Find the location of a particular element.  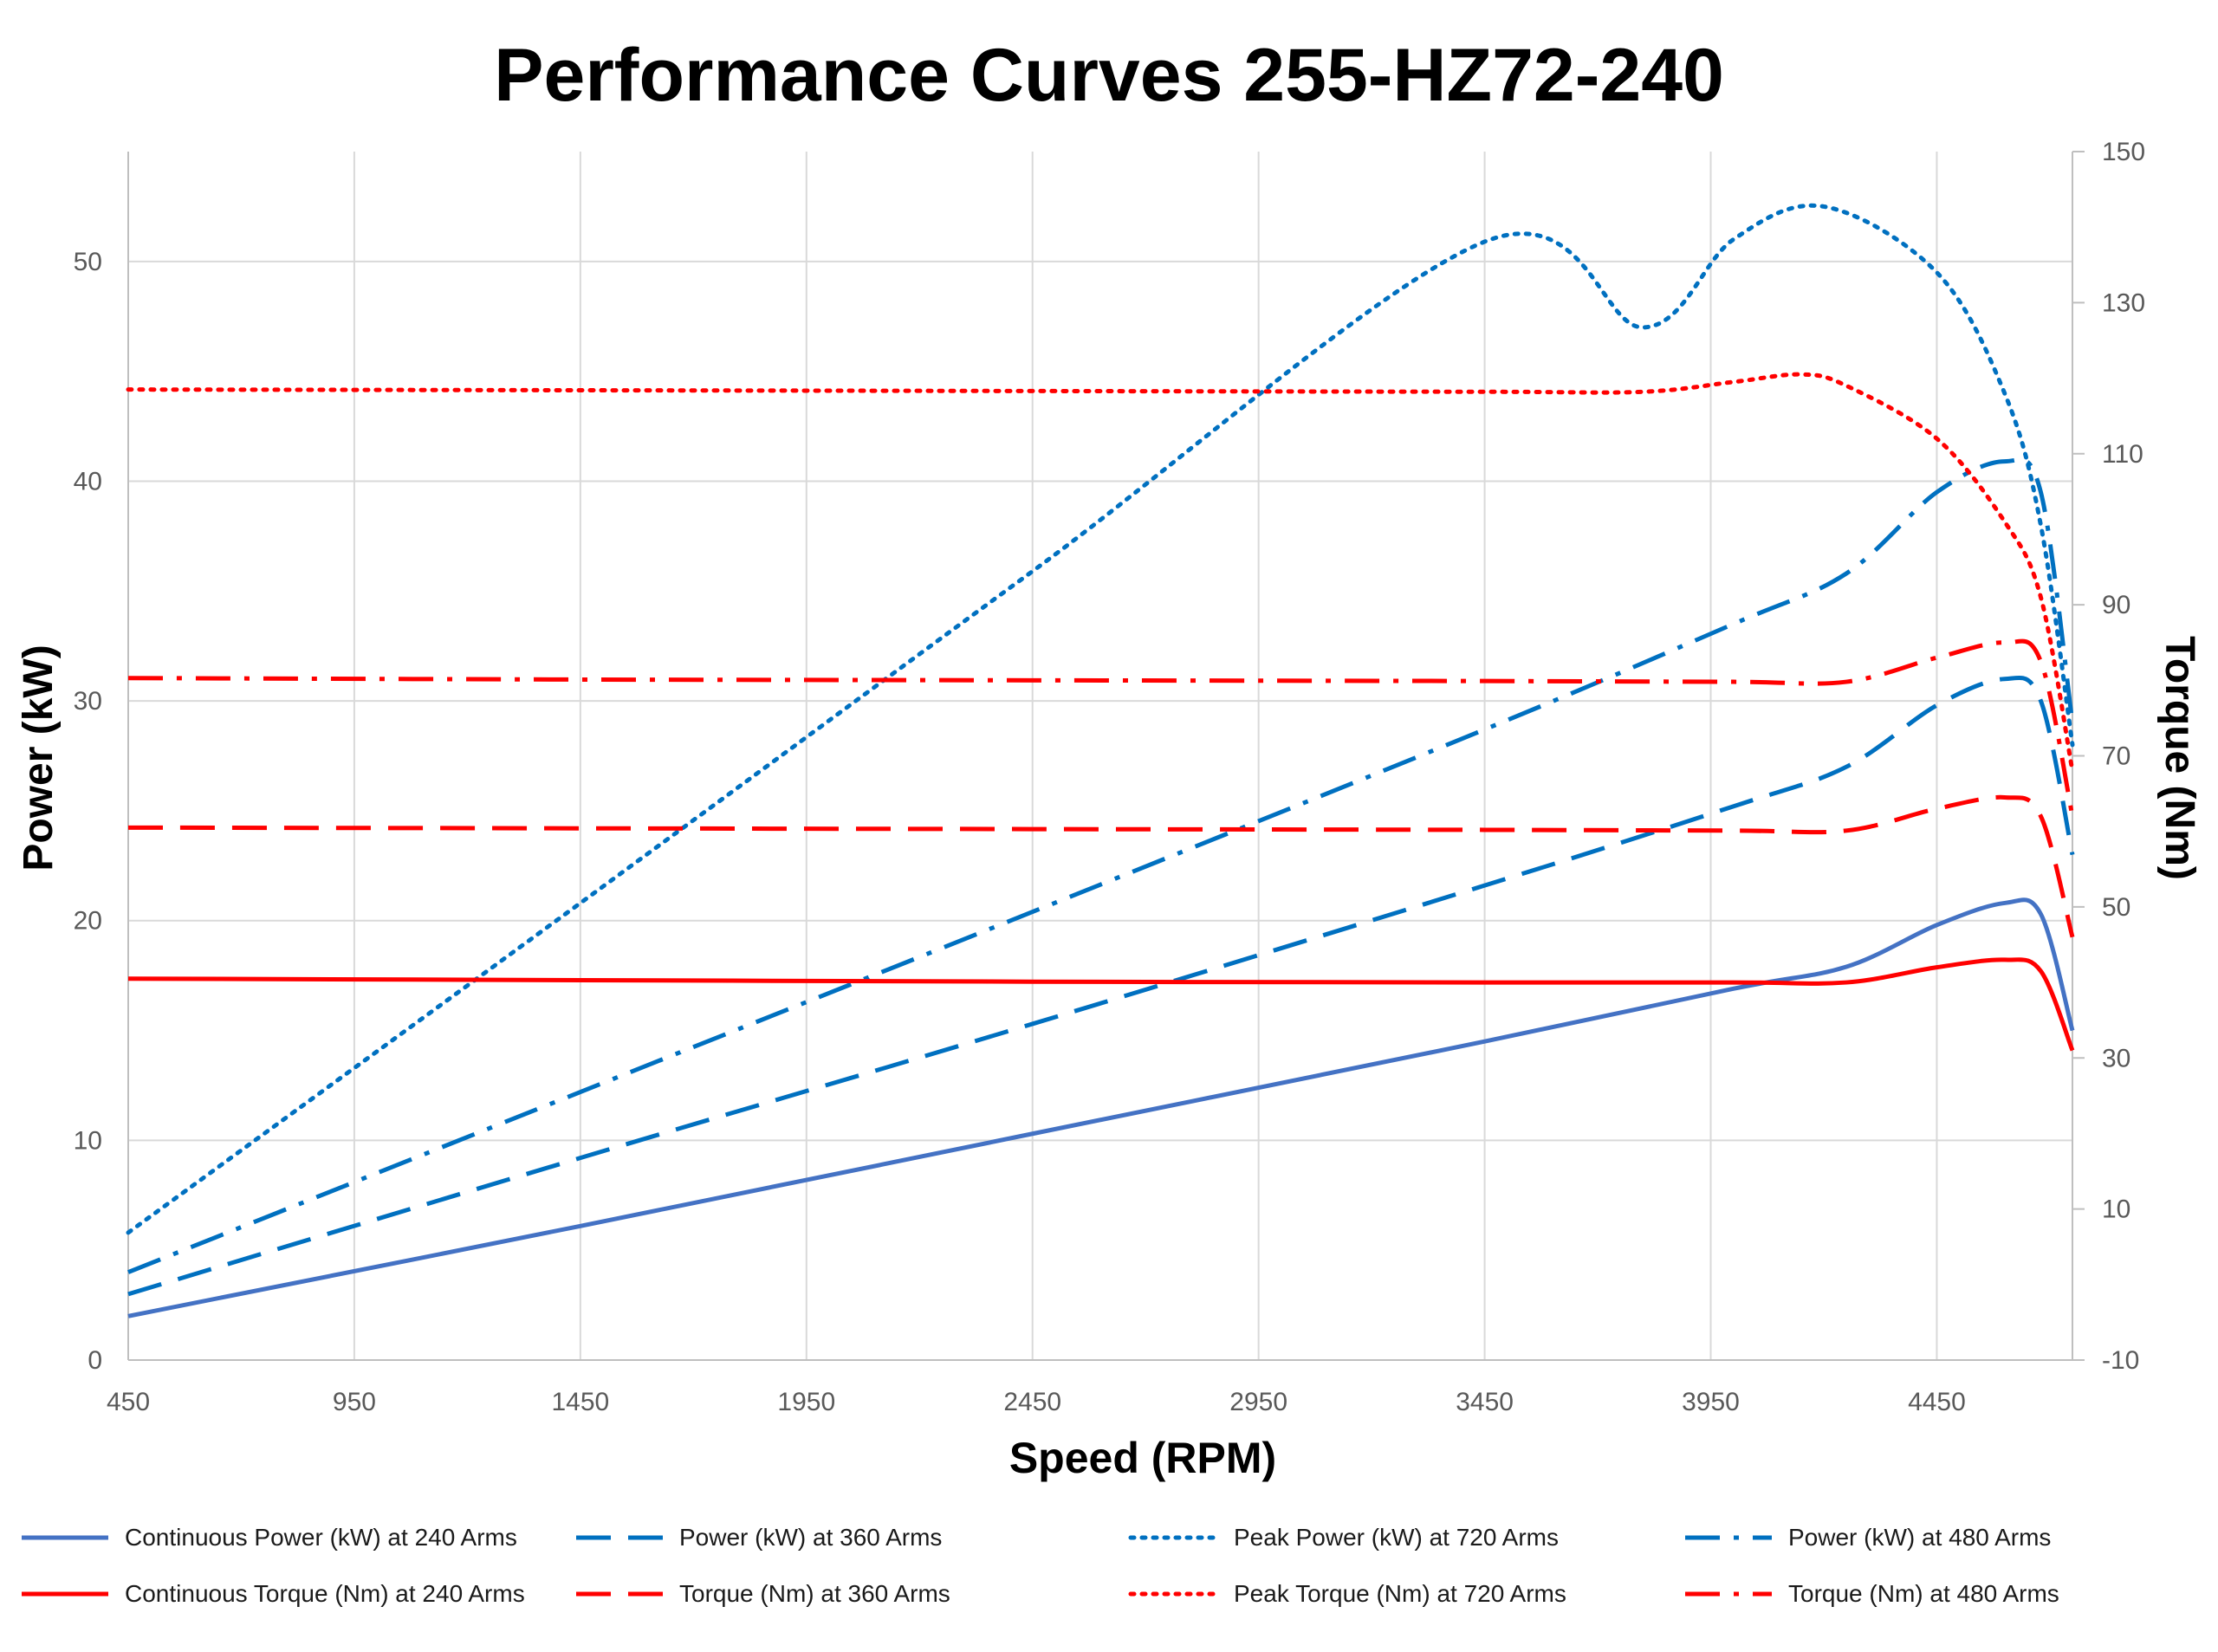

legend-item: Torque (Nm) at 360 Arms is located at coordinates (761, 1594).